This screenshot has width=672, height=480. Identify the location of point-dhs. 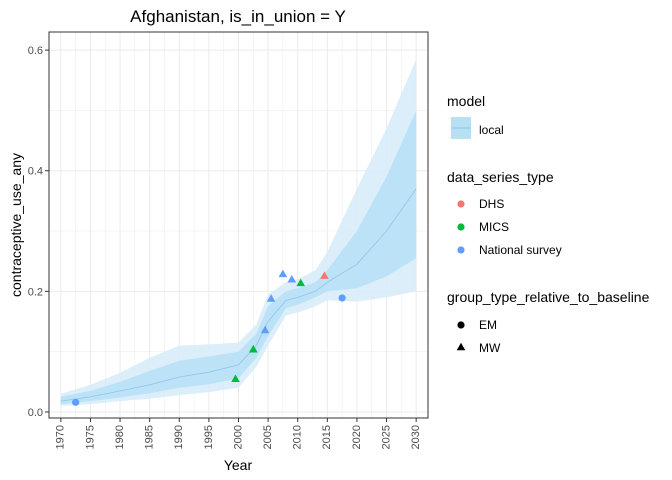
(324, 275).